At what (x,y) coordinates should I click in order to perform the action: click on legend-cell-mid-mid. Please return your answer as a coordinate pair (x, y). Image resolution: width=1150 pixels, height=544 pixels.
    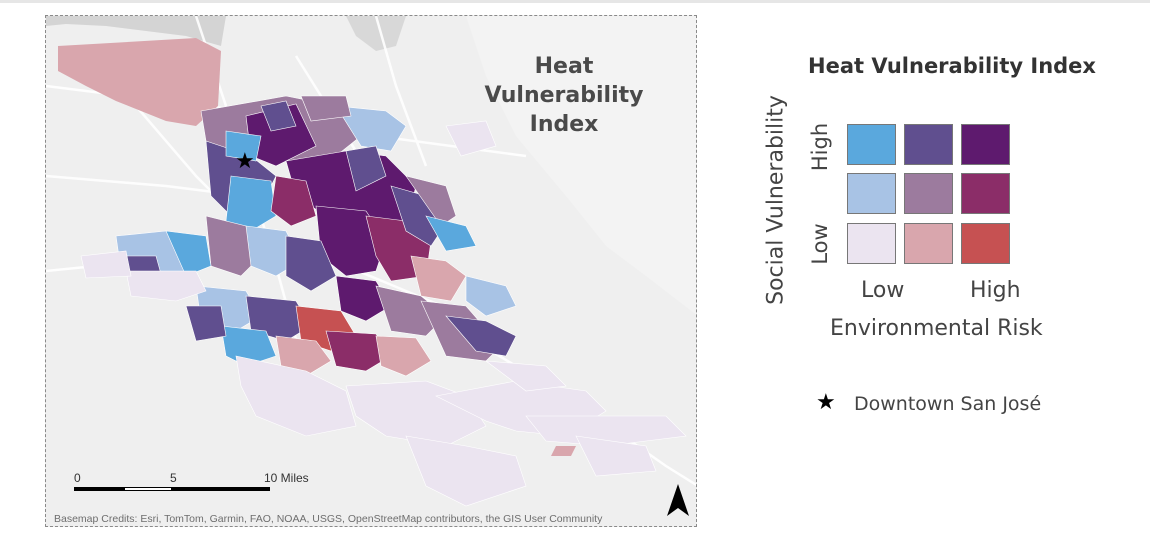
    Looking at the image, I should click on (928, 193).